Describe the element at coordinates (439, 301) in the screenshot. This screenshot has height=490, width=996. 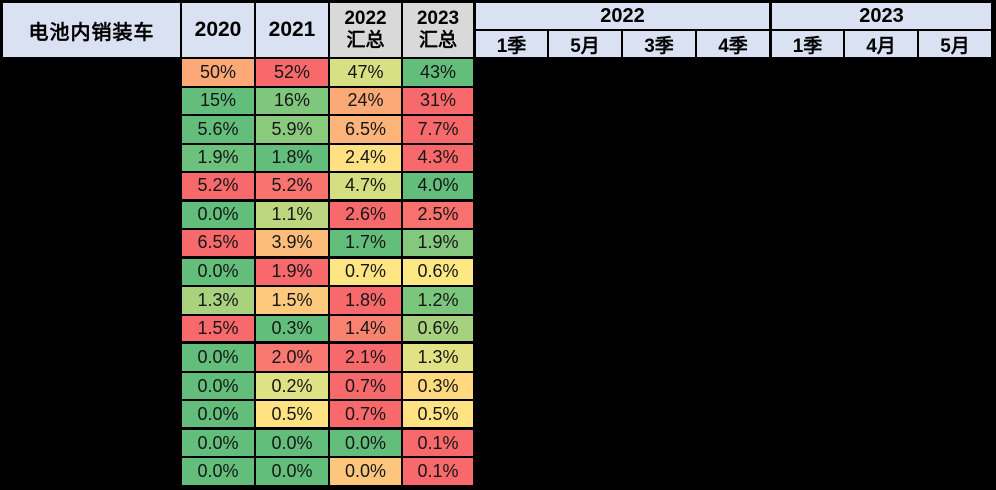
I see `heatmap-cell: 1.2%` at that location.